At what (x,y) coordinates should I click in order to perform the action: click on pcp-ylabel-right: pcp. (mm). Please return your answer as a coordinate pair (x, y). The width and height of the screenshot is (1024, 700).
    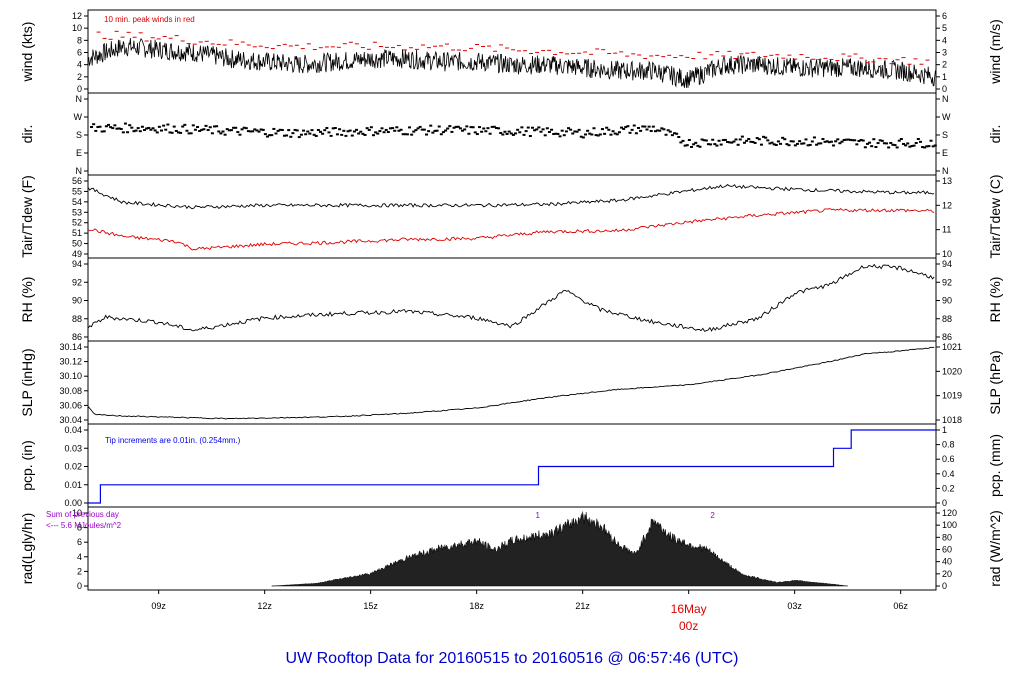
    Looking at the image, I should click on (995, 465).